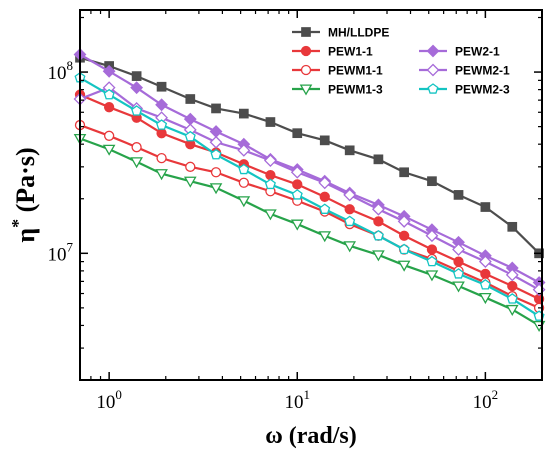  I want to click on legend-label: PEW1-1, so click(350, 52).